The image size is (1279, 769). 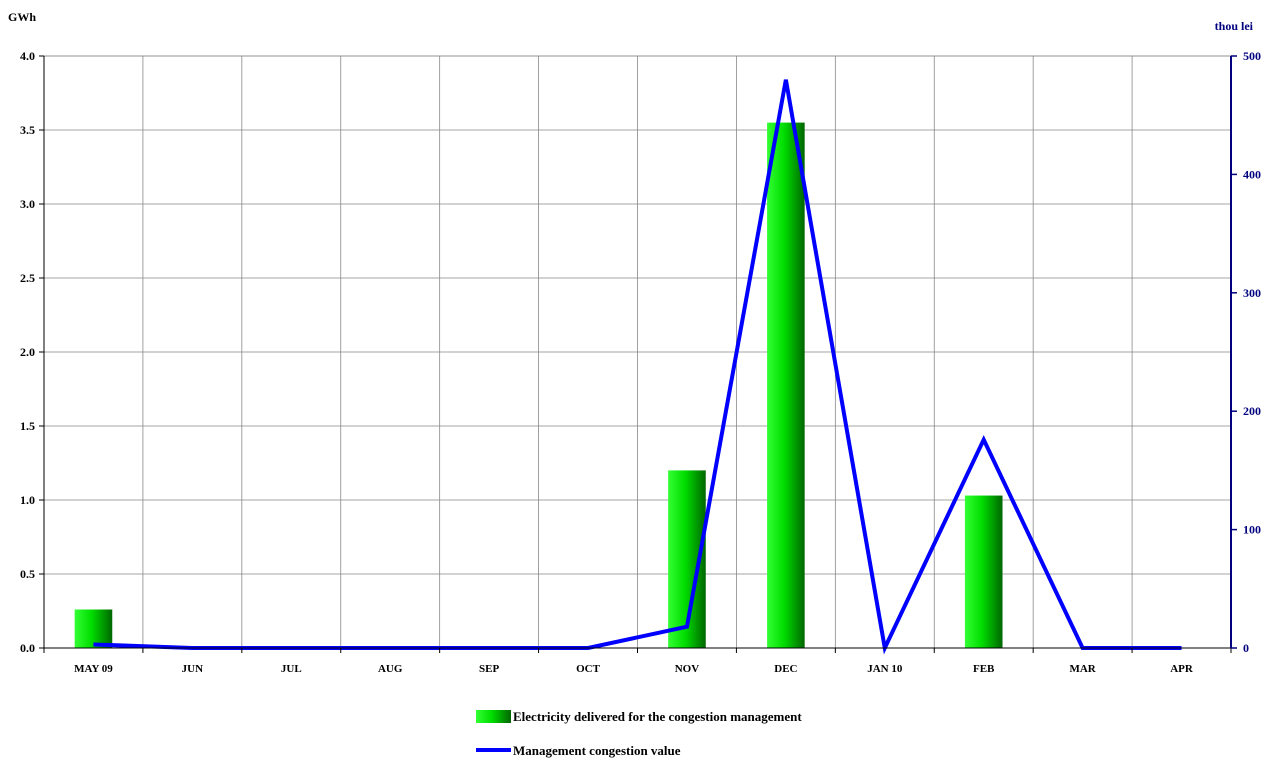 I want to click on left-tick-label: 2.5, so click(x=27, y=278).